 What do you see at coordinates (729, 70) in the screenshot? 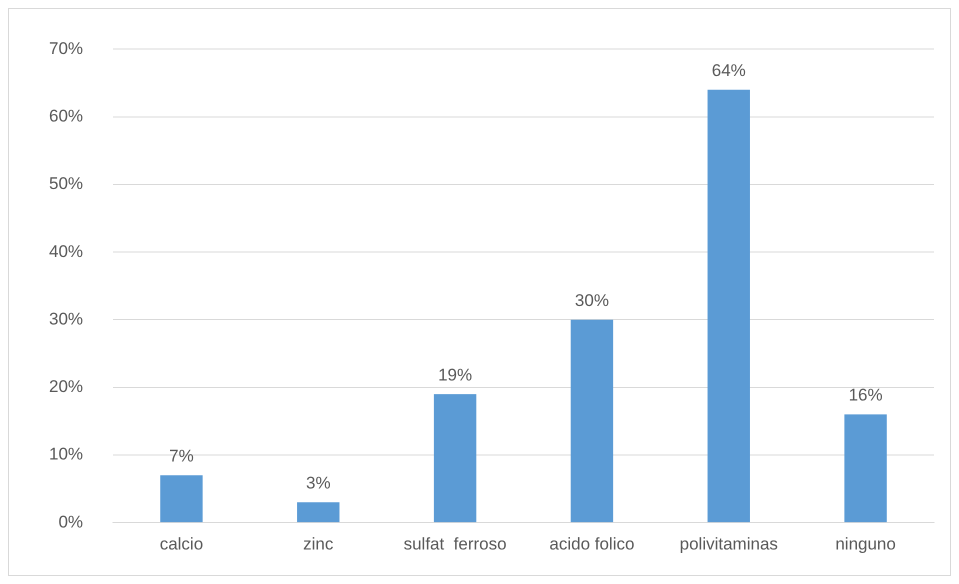
I see `data-label: 64%` at bounding box center [729, 70].